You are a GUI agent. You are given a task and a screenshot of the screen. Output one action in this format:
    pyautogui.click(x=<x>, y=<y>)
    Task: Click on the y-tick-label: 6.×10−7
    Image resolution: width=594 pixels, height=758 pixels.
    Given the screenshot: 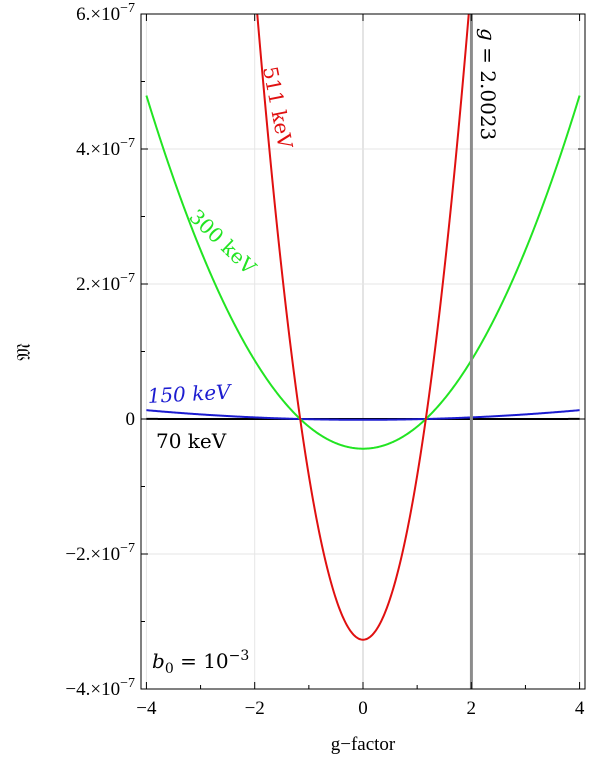 What is the action you would take?
    pyautogui.click(x=105, y=13)
    